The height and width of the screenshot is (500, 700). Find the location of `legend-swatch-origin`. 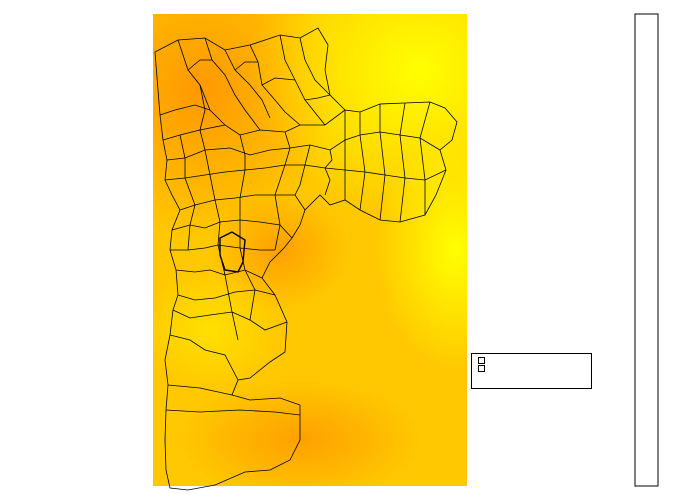

legend-swatch-origin is located at coordinates (481, 360).